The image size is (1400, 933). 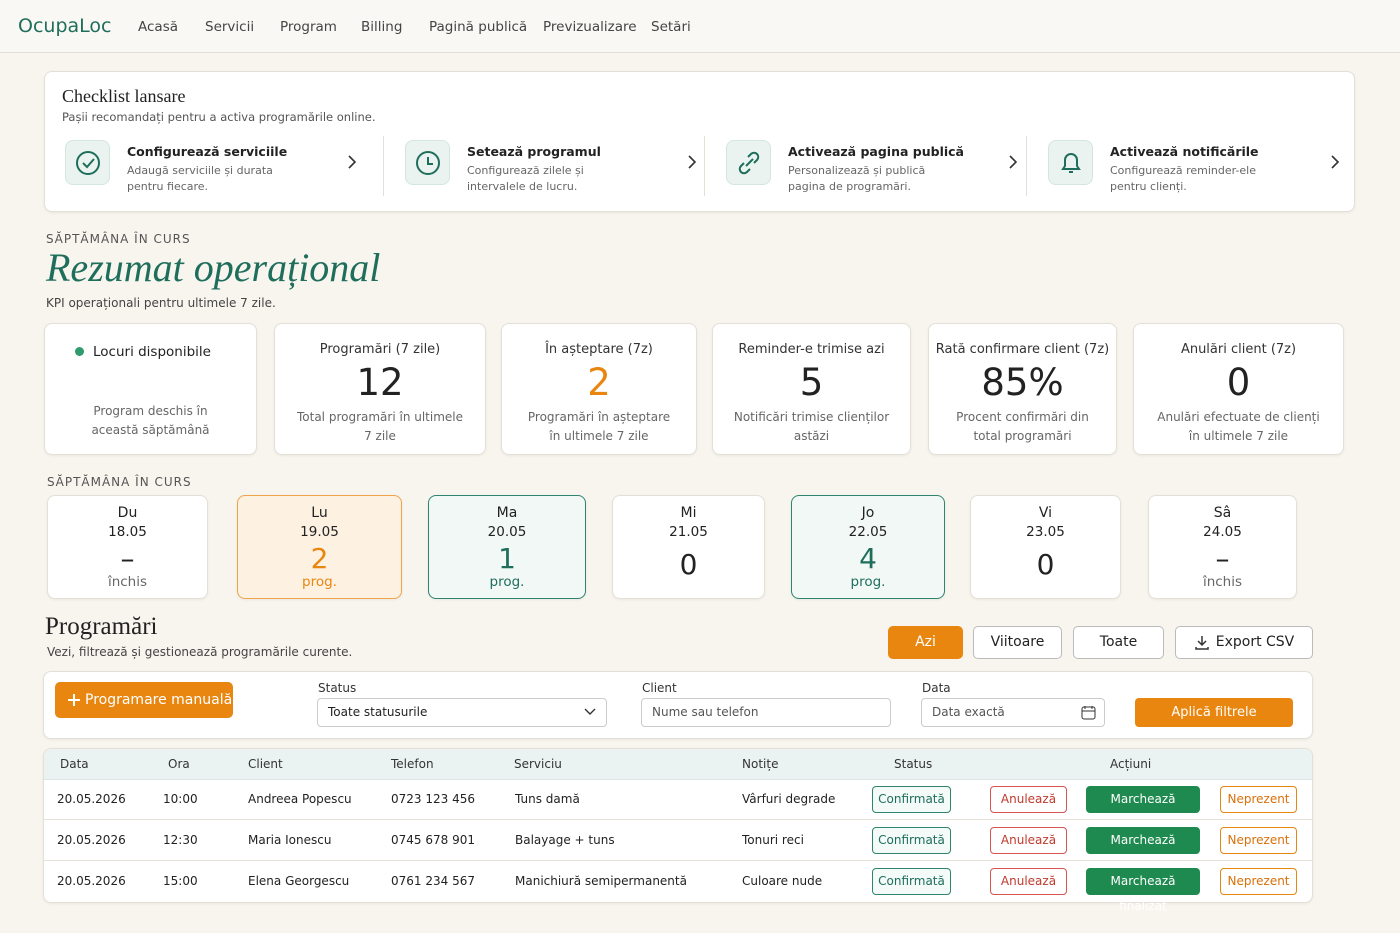 I want to click on step-title: Activează pagina publică, so click(x=876, y=151).